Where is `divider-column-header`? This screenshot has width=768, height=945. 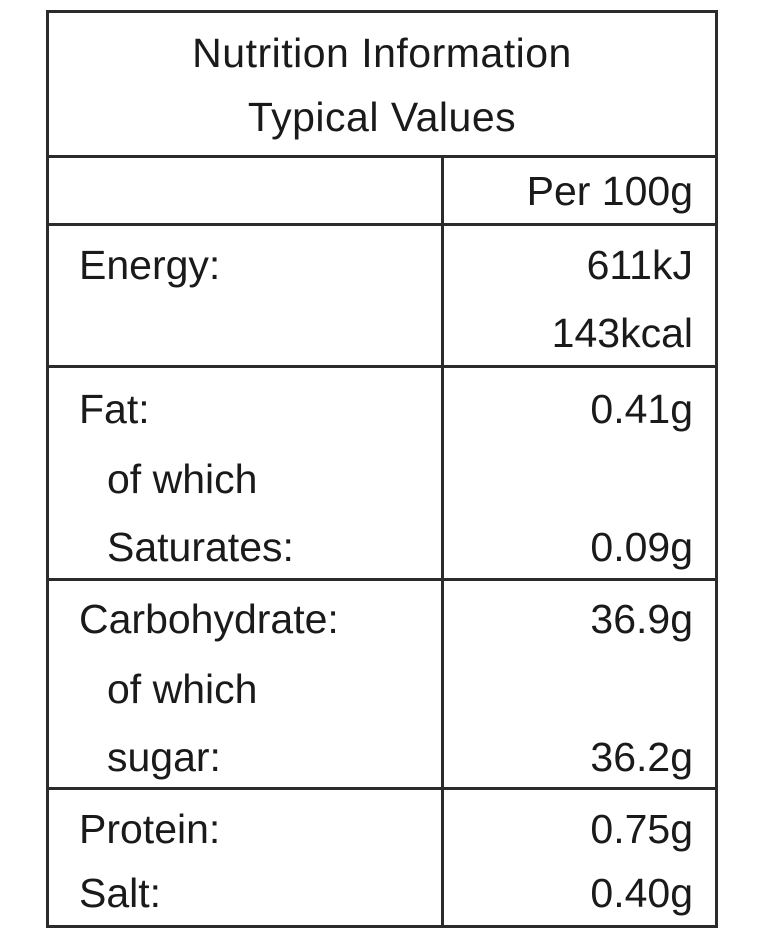 divider-column-header is located at coordinates (382, 224).